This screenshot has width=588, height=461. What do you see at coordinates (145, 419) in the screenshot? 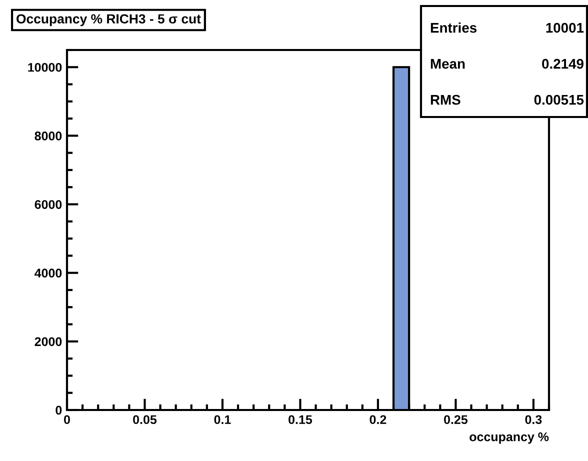
I see `x-tick-label: 0.05` at bounding box center [145, 419].